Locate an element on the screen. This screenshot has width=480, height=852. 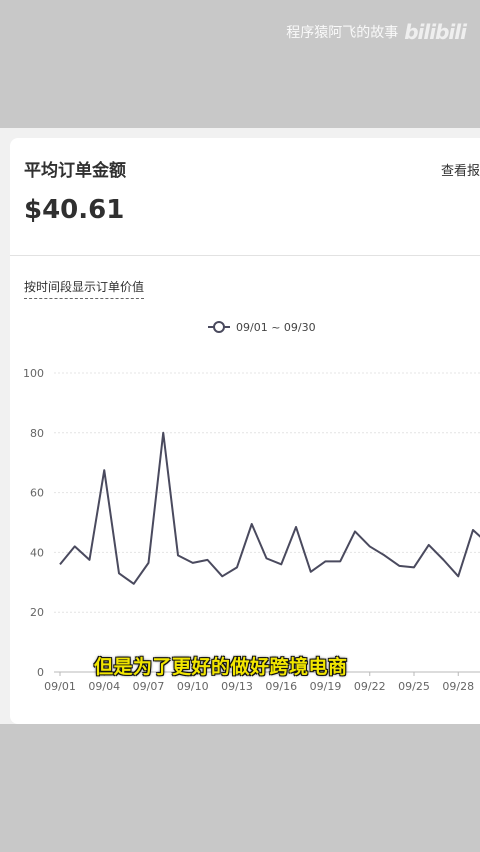
x-tick-label: 09/25 is located at coordinates (414, 686).